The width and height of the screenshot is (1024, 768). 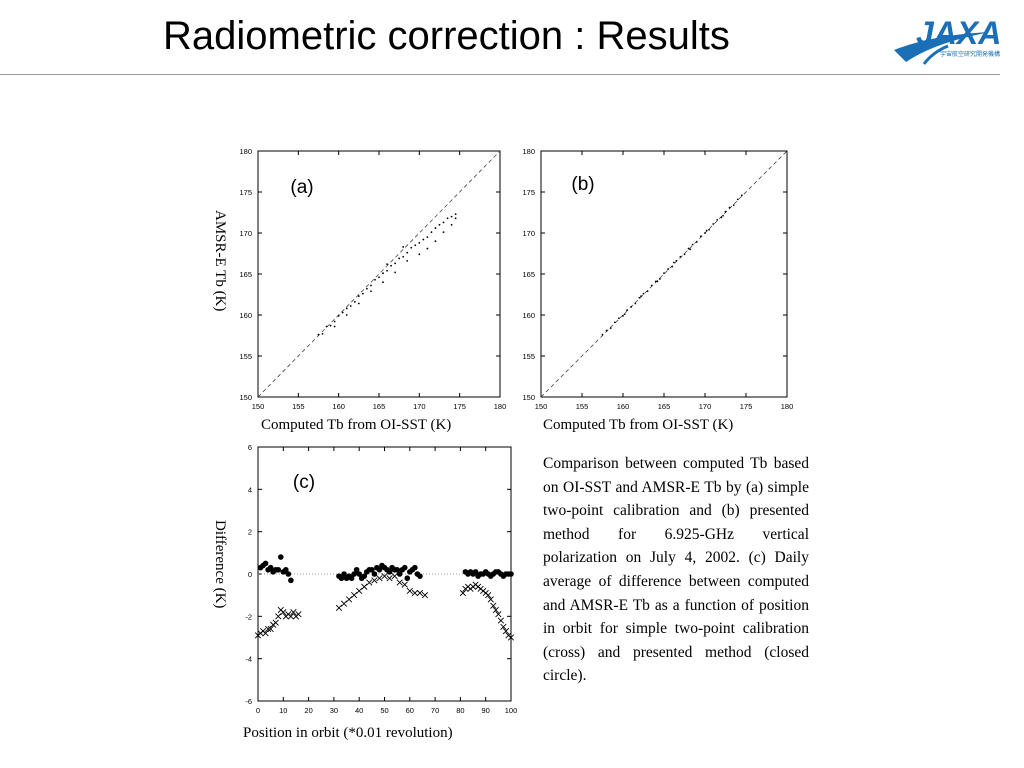 I want to click on y-tick-label: -6, so click(x=248, y=701).